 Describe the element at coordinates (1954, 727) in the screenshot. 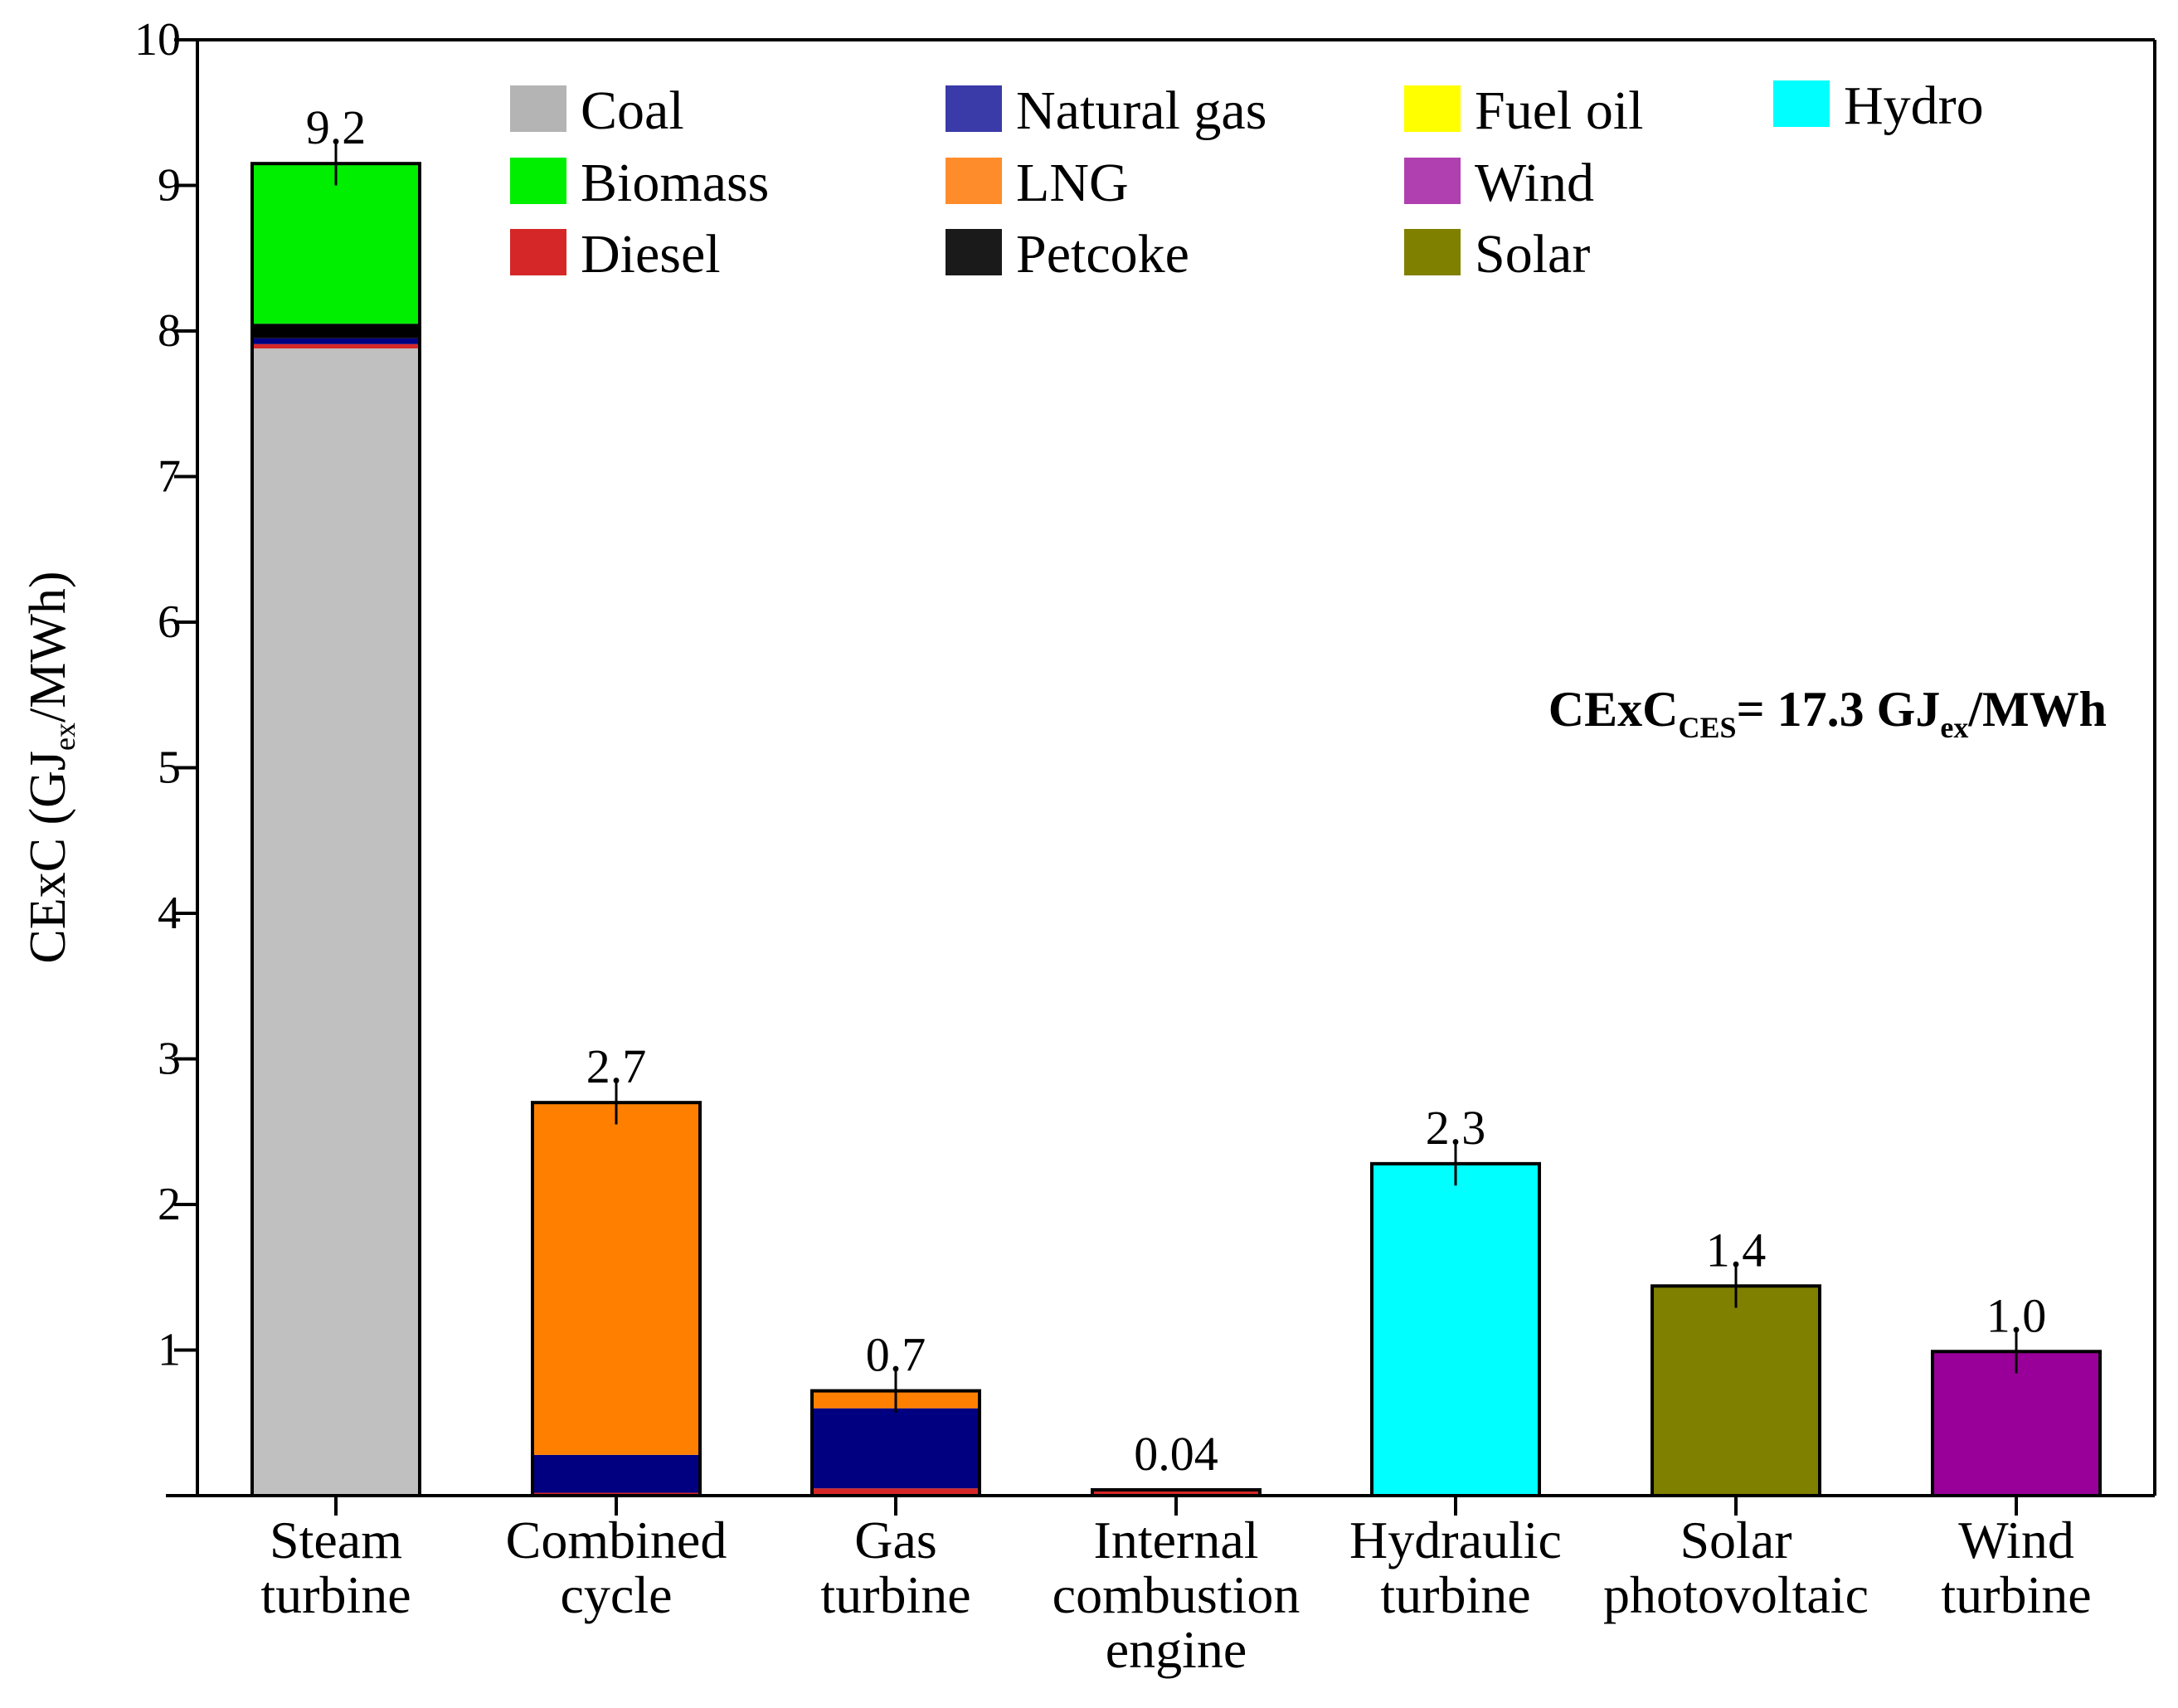

I see `annotation-sub: ex` at that location.